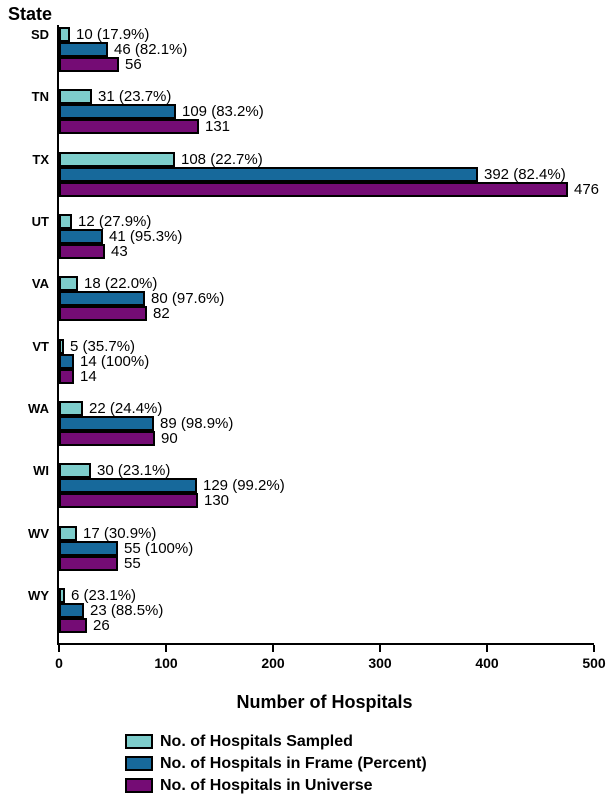 The height and width of the screenshot is (808, 606). What do you see at coordinates (223, 112) in the screenshot?
I see `bar-value-label: 109 (83.2%)` at bounding box center [223, 112].